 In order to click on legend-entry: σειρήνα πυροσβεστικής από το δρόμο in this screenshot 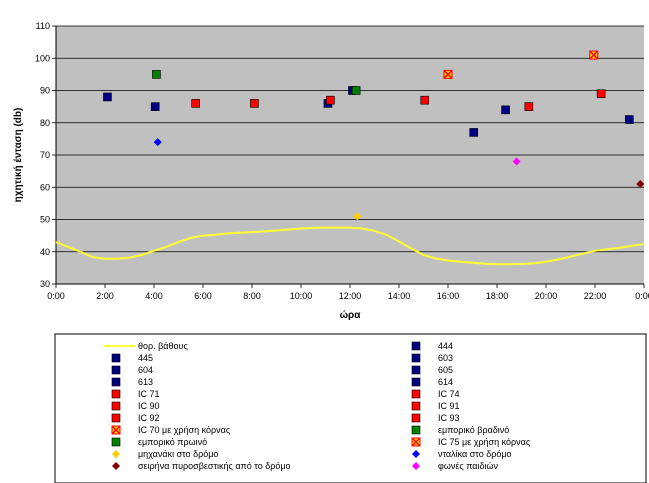, I will do `click(201, 466)`.